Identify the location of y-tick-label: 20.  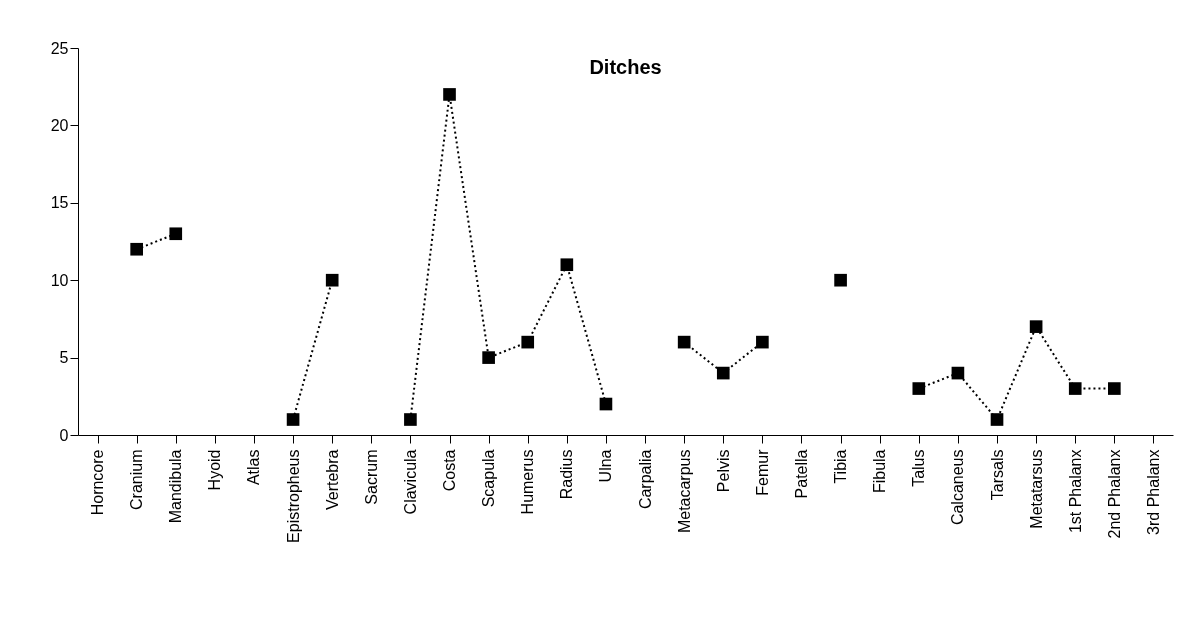
(59, 125).